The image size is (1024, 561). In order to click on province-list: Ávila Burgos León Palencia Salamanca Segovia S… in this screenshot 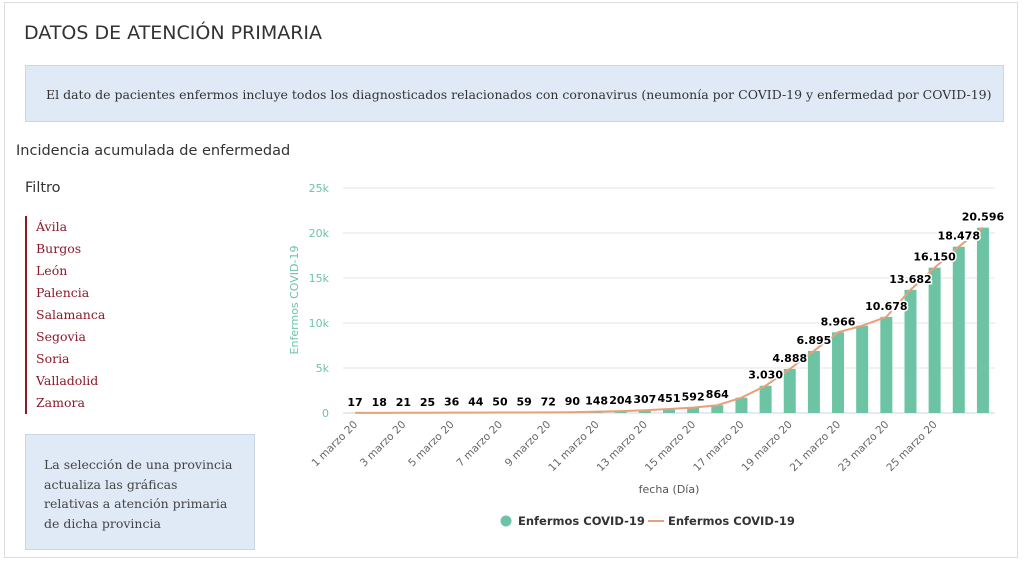, I will do `click(65, 315)`.